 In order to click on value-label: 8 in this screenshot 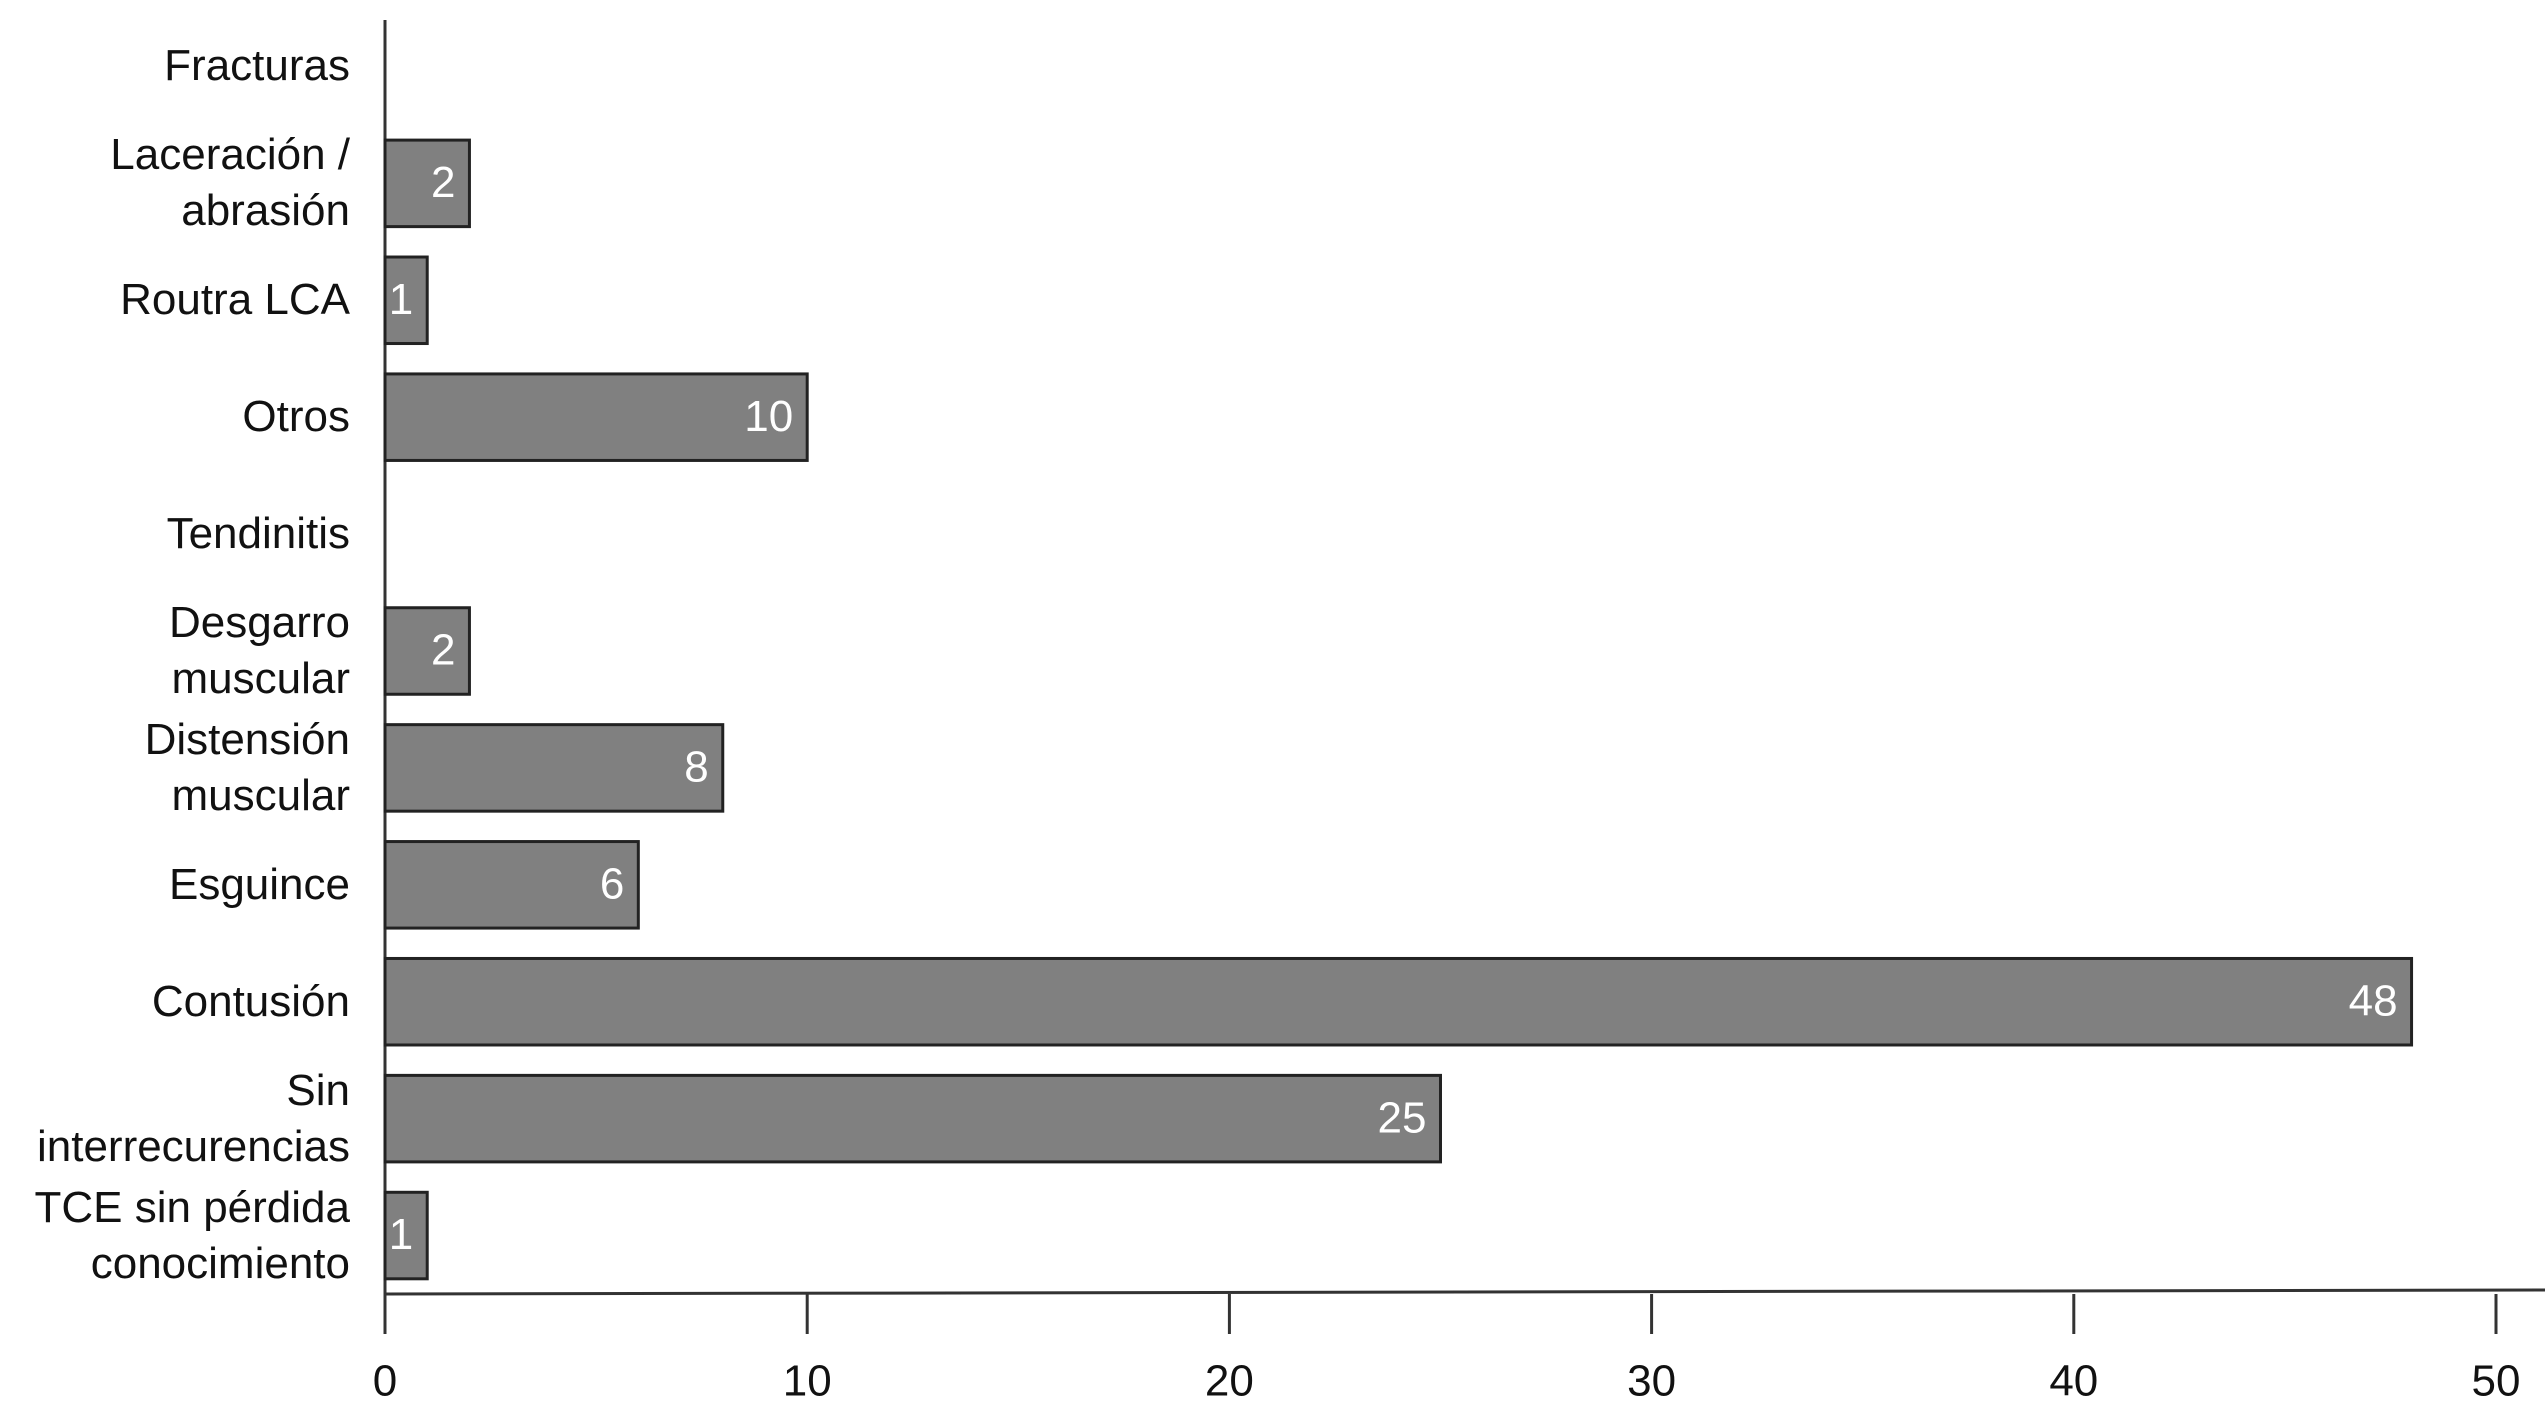, I will do `click(696, 767)`.